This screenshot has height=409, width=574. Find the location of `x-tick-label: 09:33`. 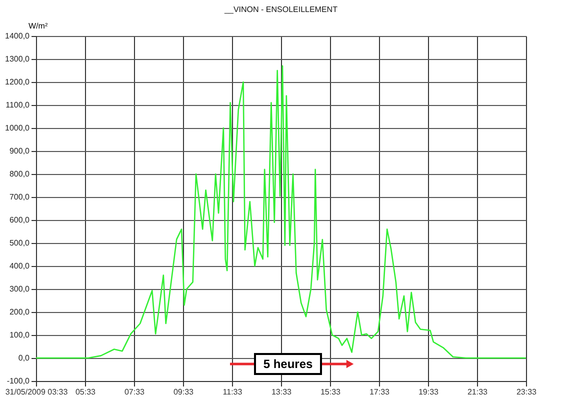

x-tick-label: 09:33 is located at coordinates (183, 392).